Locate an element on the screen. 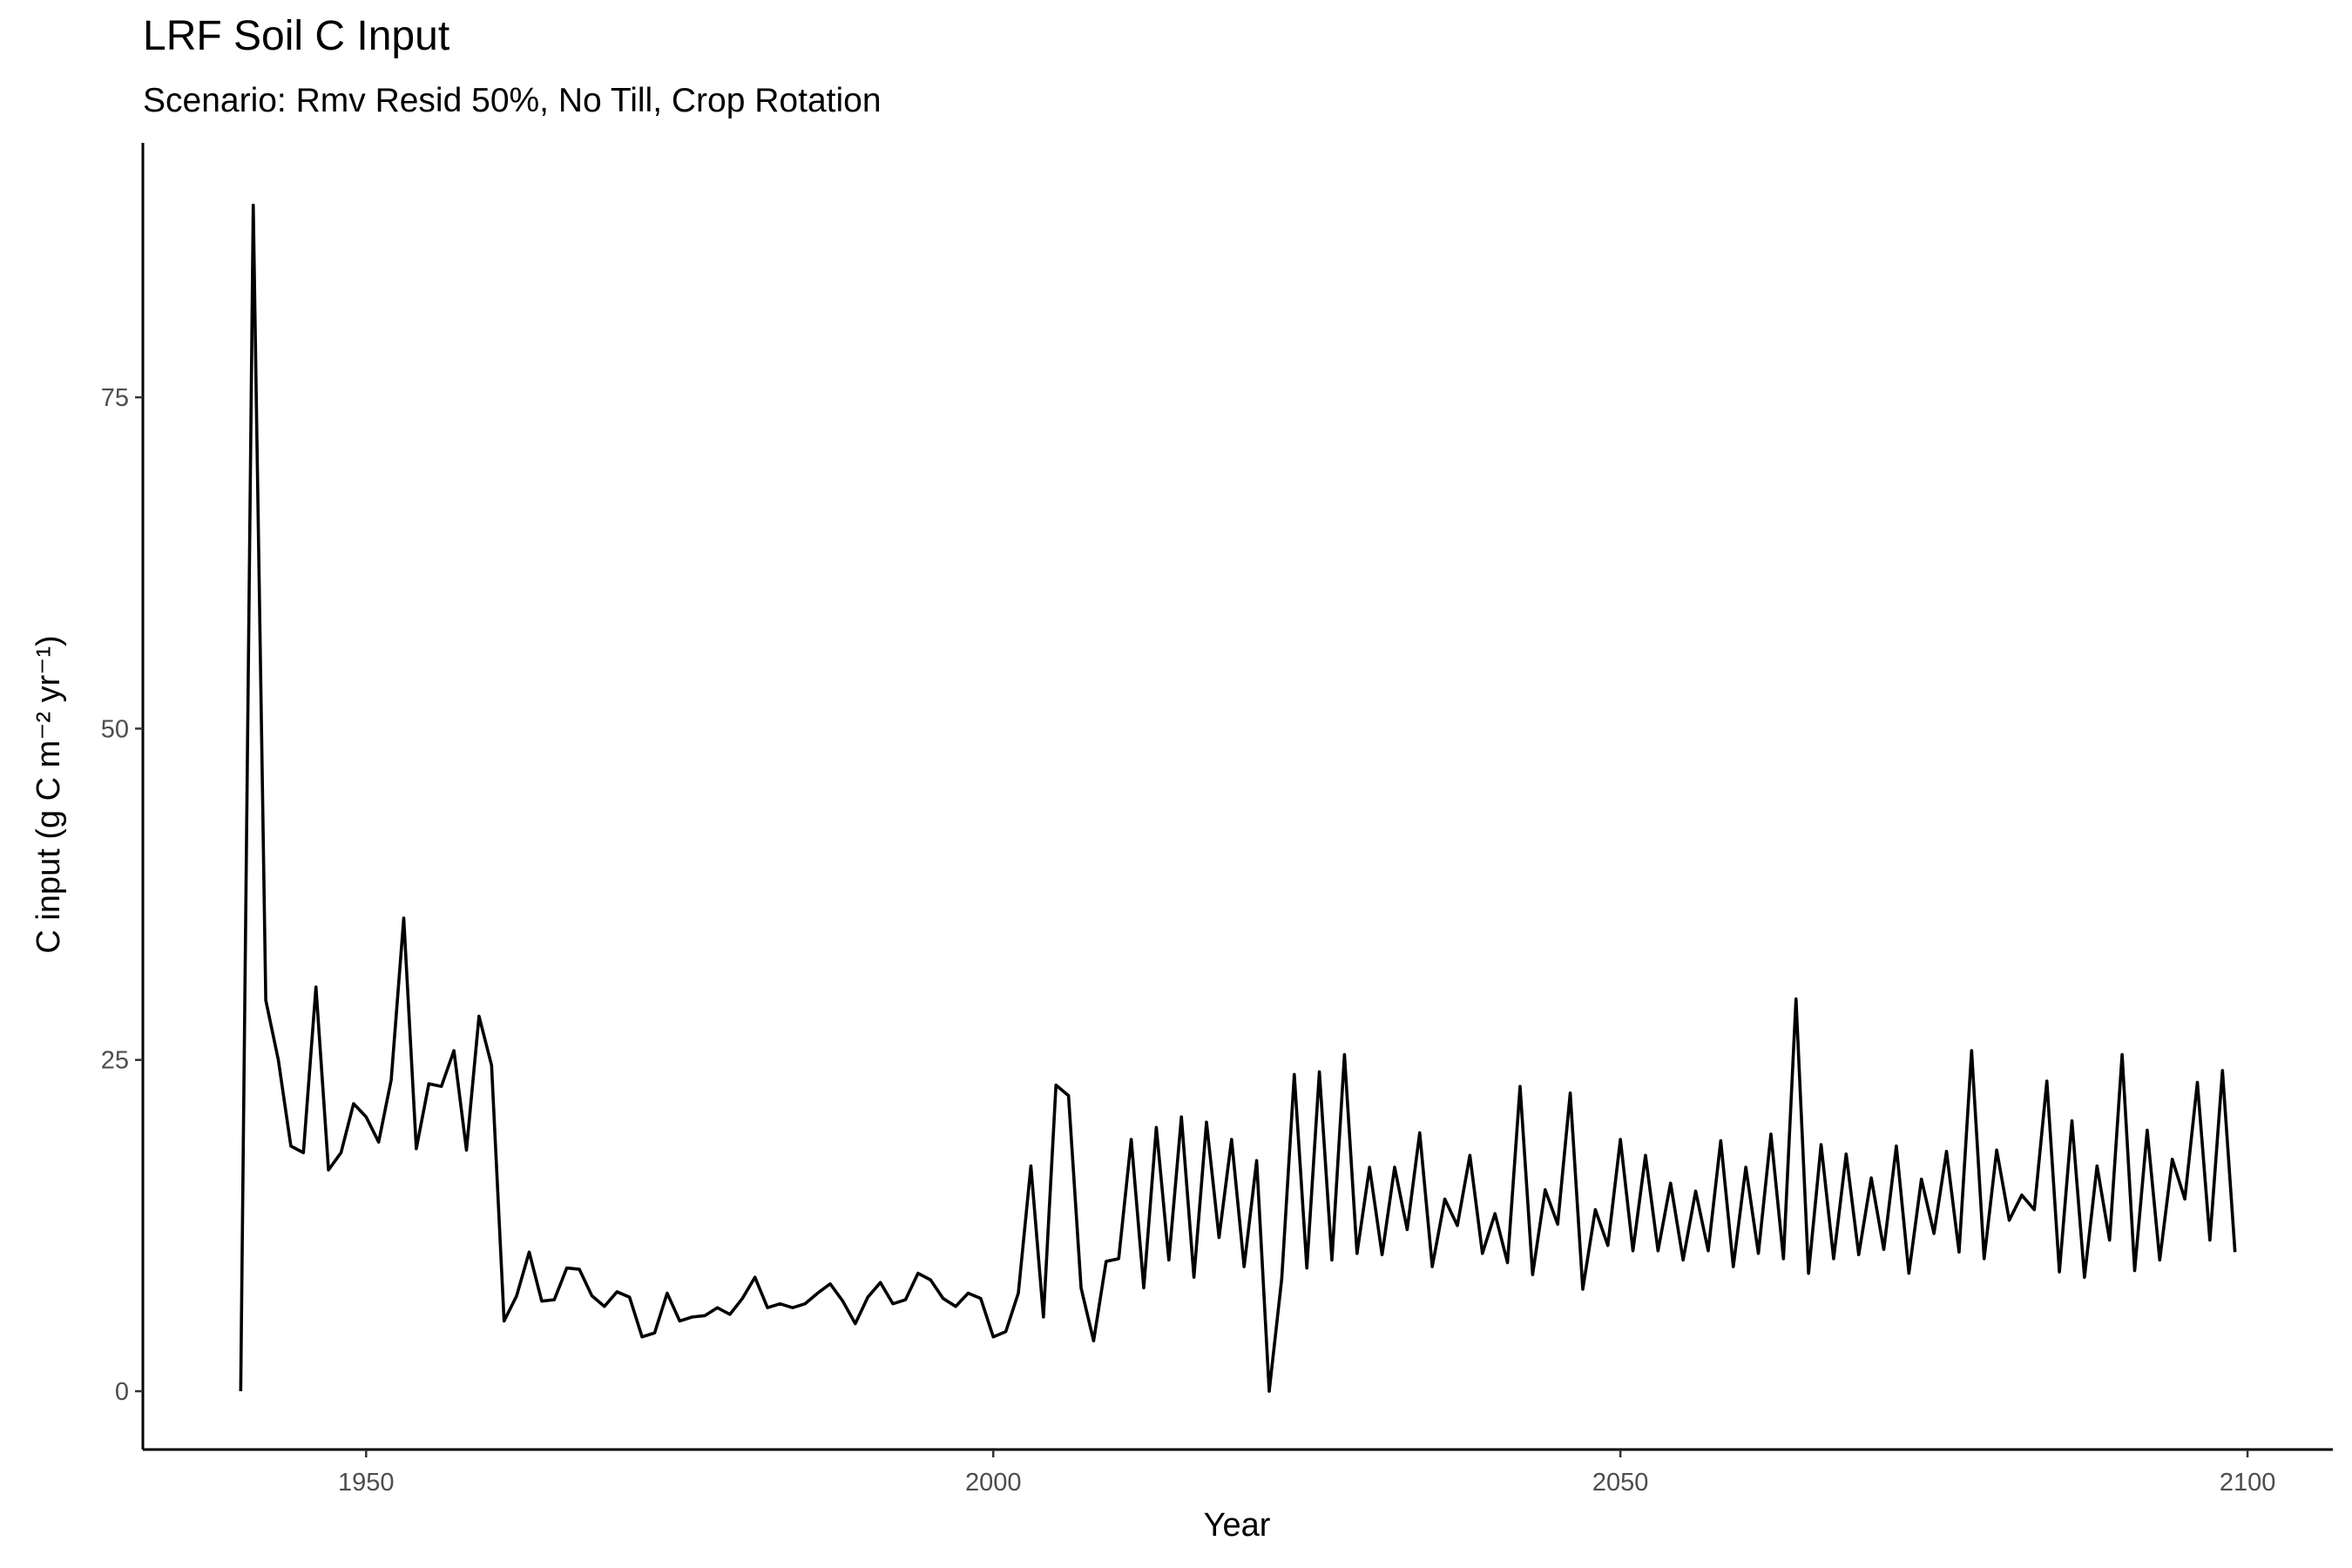 The height and width of the screenshot is (1568, 2352). y-tick-label: 25 is located at coordinates (115, 1061).